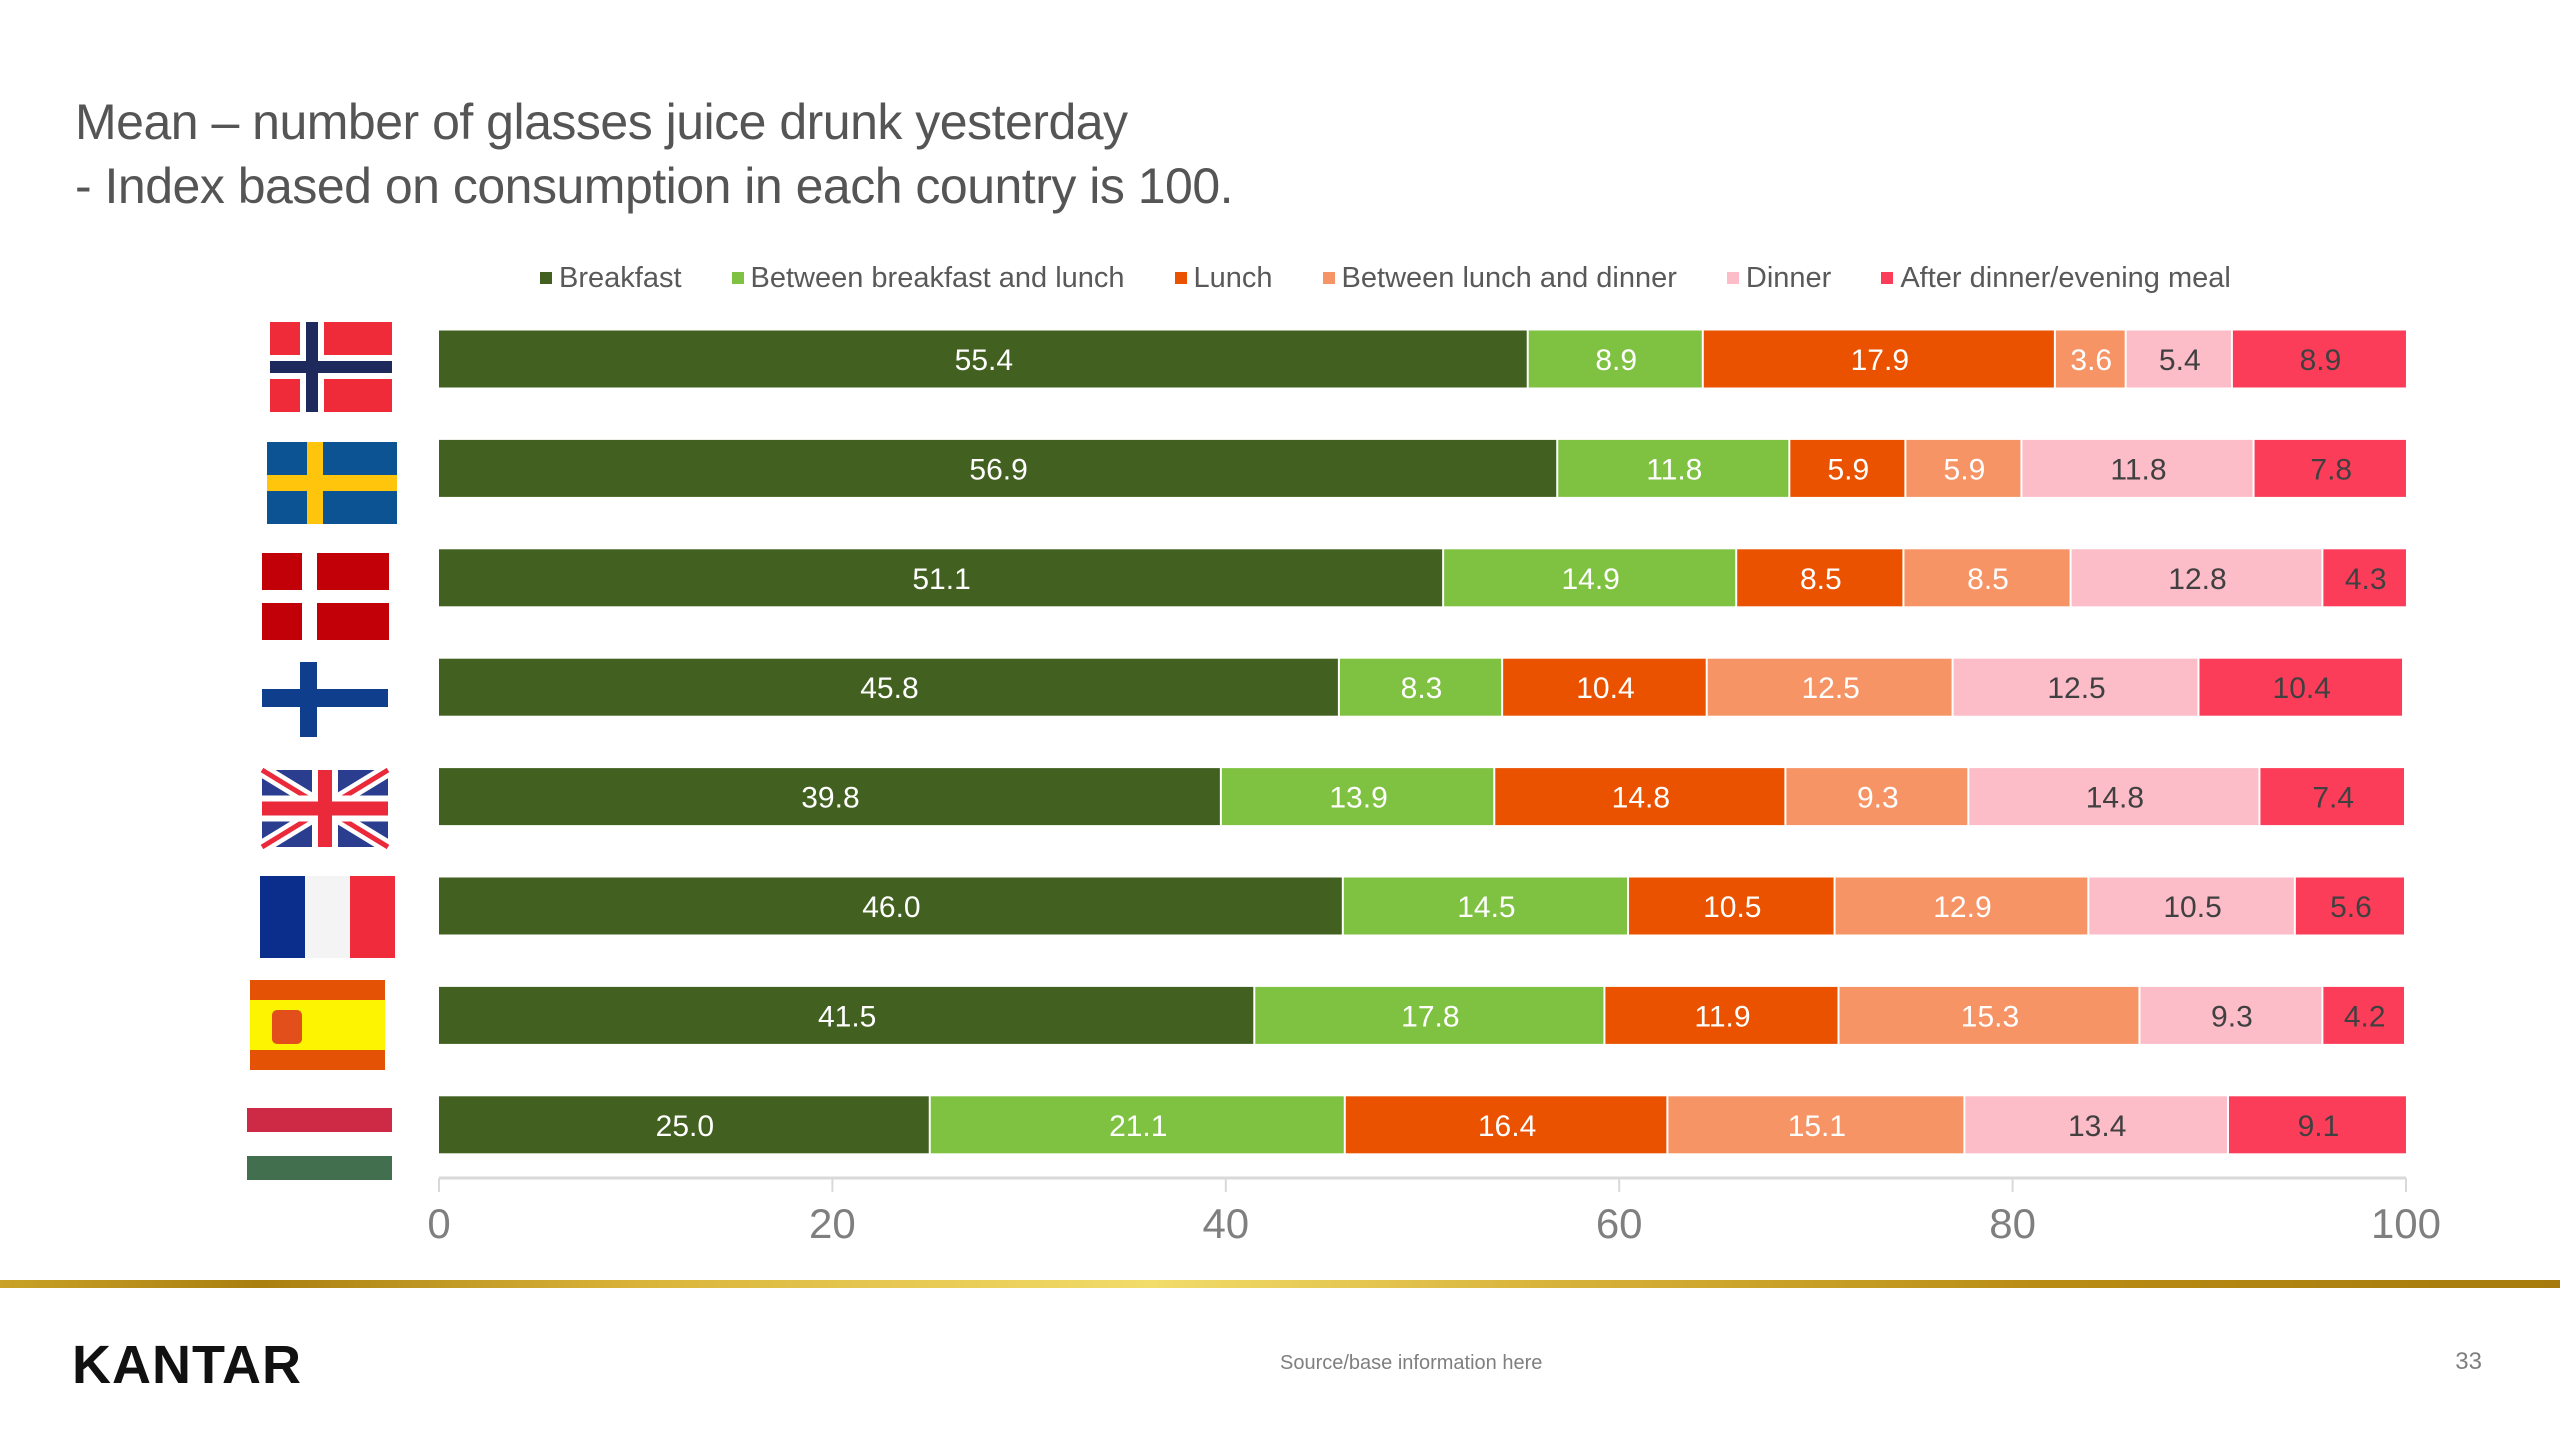 Image resolution: width=2560 pixels, height=1440 pixels. I want to click on data-label: 15.3, so click(1990, 1016).